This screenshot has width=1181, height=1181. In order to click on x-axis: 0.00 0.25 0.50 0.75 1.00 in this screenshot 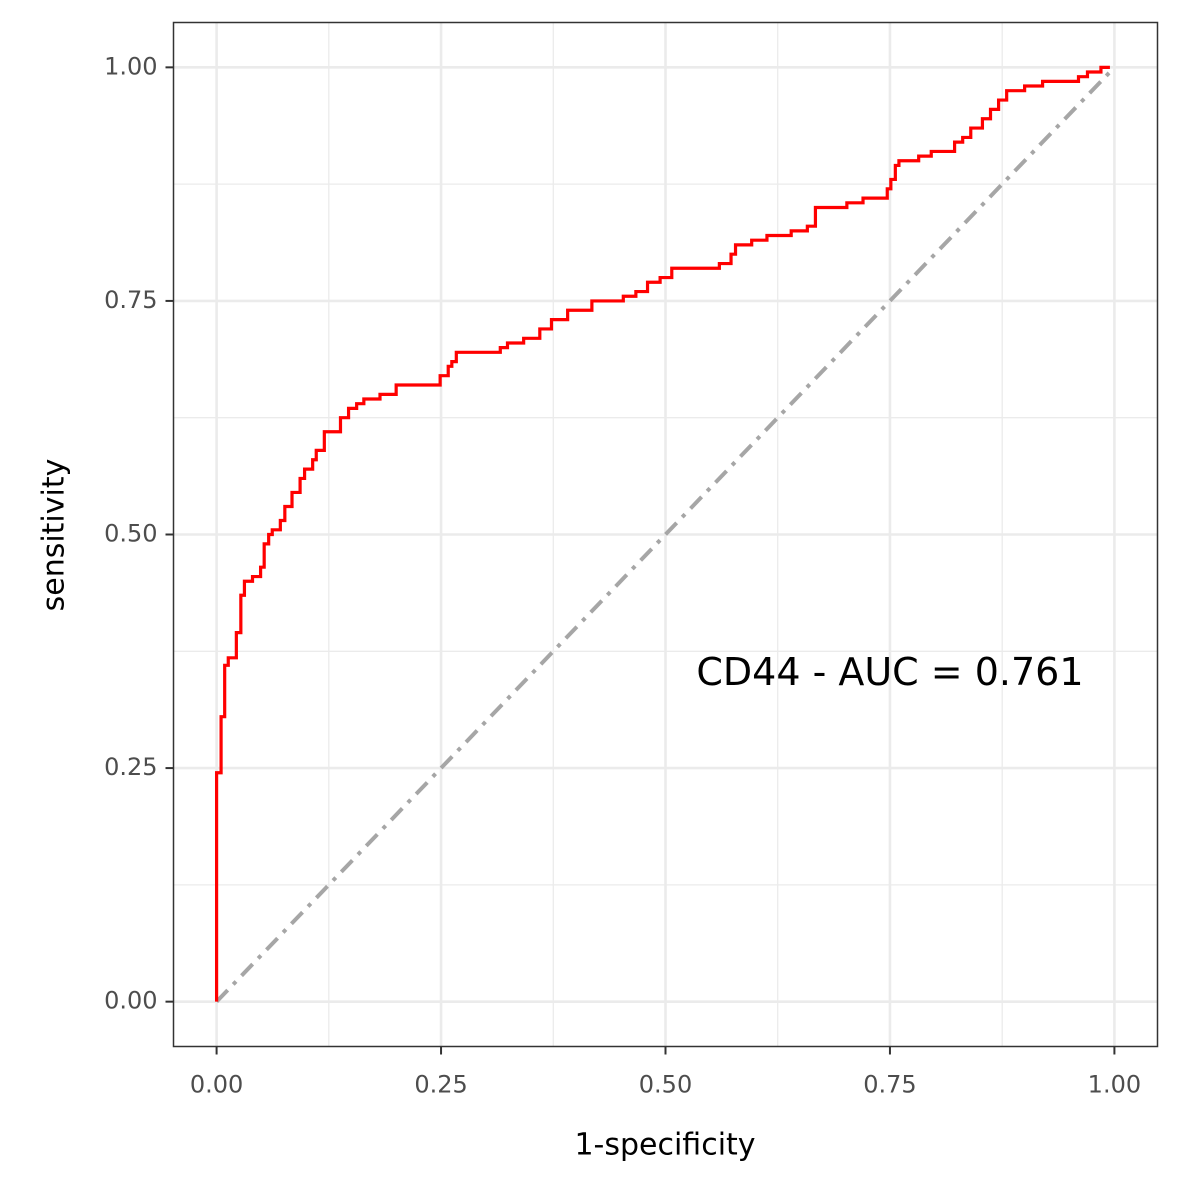, I will do `click(665, 1072)`.